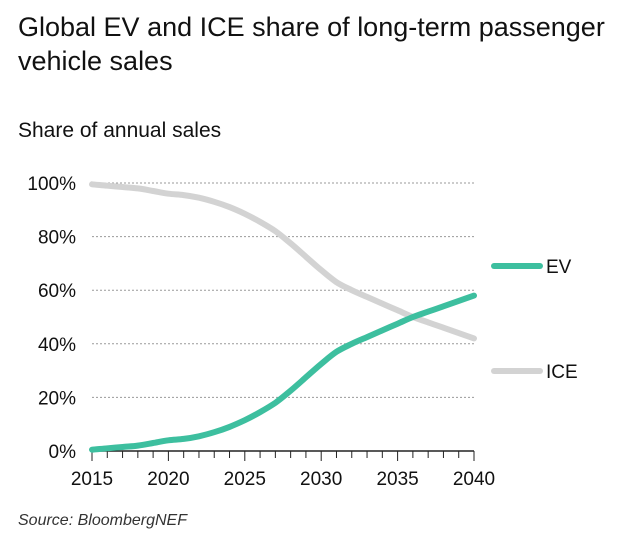 This screenshot has width=640, height=544. Describe the element at coordinates (168, 479) in the screenshot. I see `x-tick-label: 2020` at that location.